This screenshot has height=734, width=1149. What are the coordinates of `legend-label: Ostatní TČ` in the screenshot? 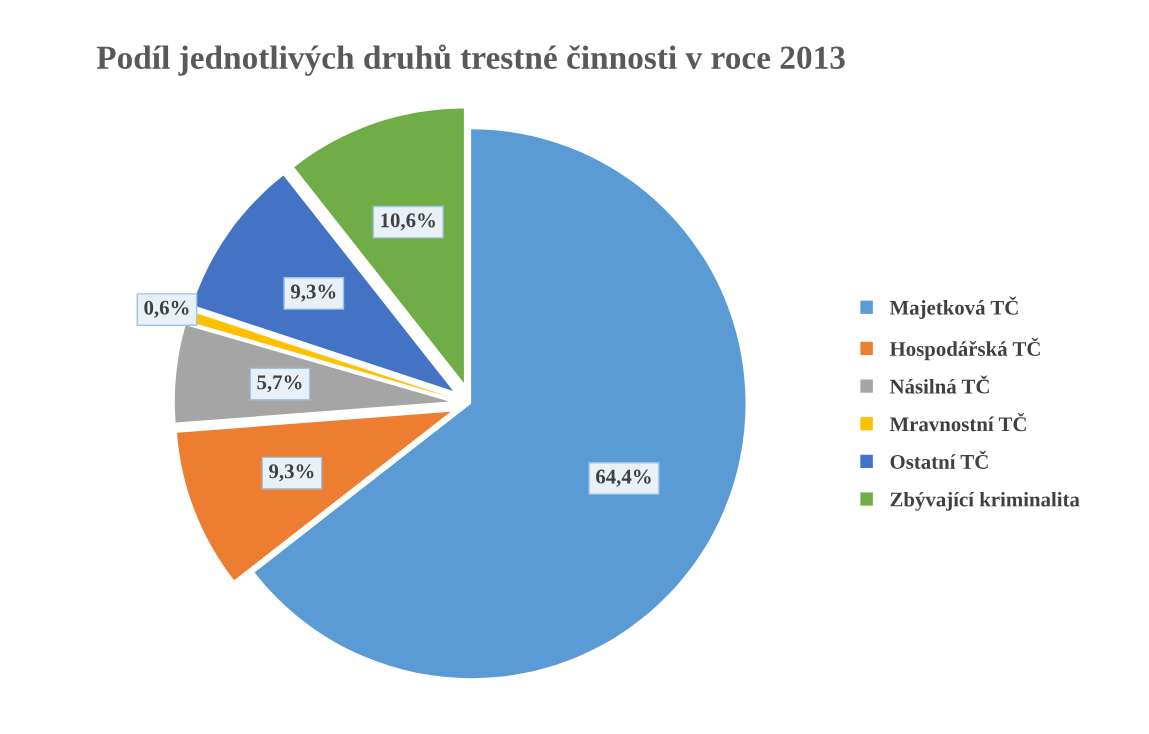 It's located at (939, 459).